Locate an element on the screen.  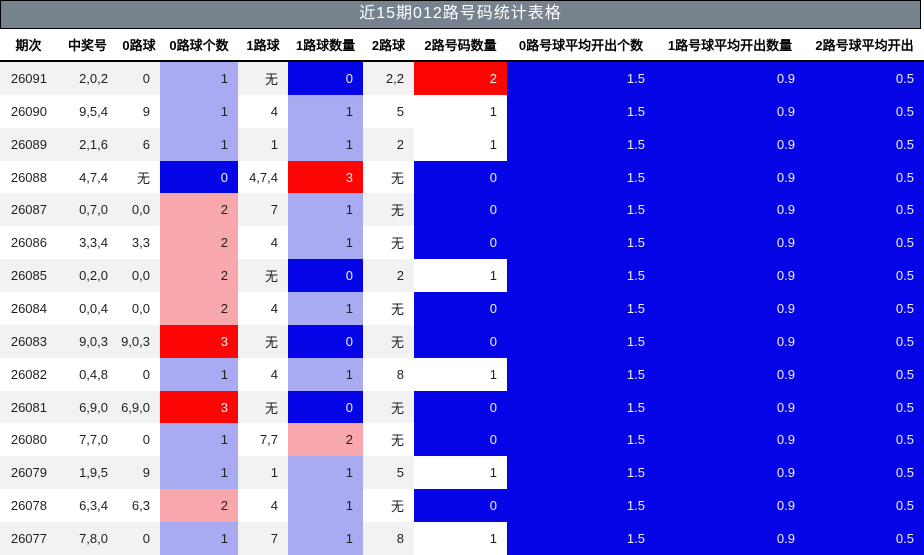
cell-road0_balls: 3,3 is located at coordinates (139, 243).